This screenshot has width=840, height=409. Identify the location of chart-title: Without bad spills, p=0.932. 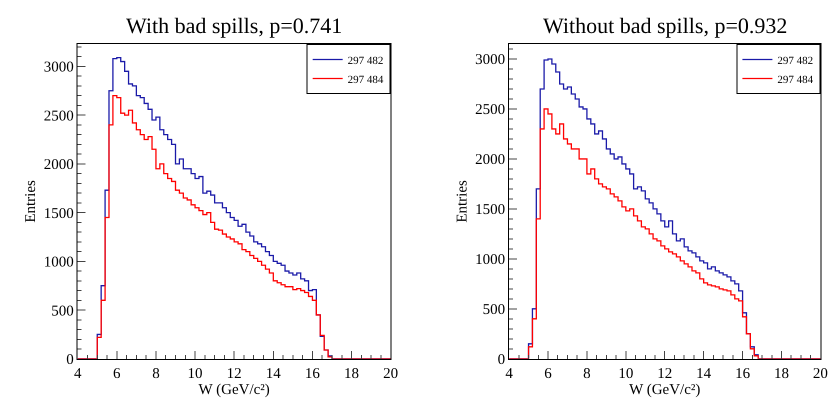
(665, 25).